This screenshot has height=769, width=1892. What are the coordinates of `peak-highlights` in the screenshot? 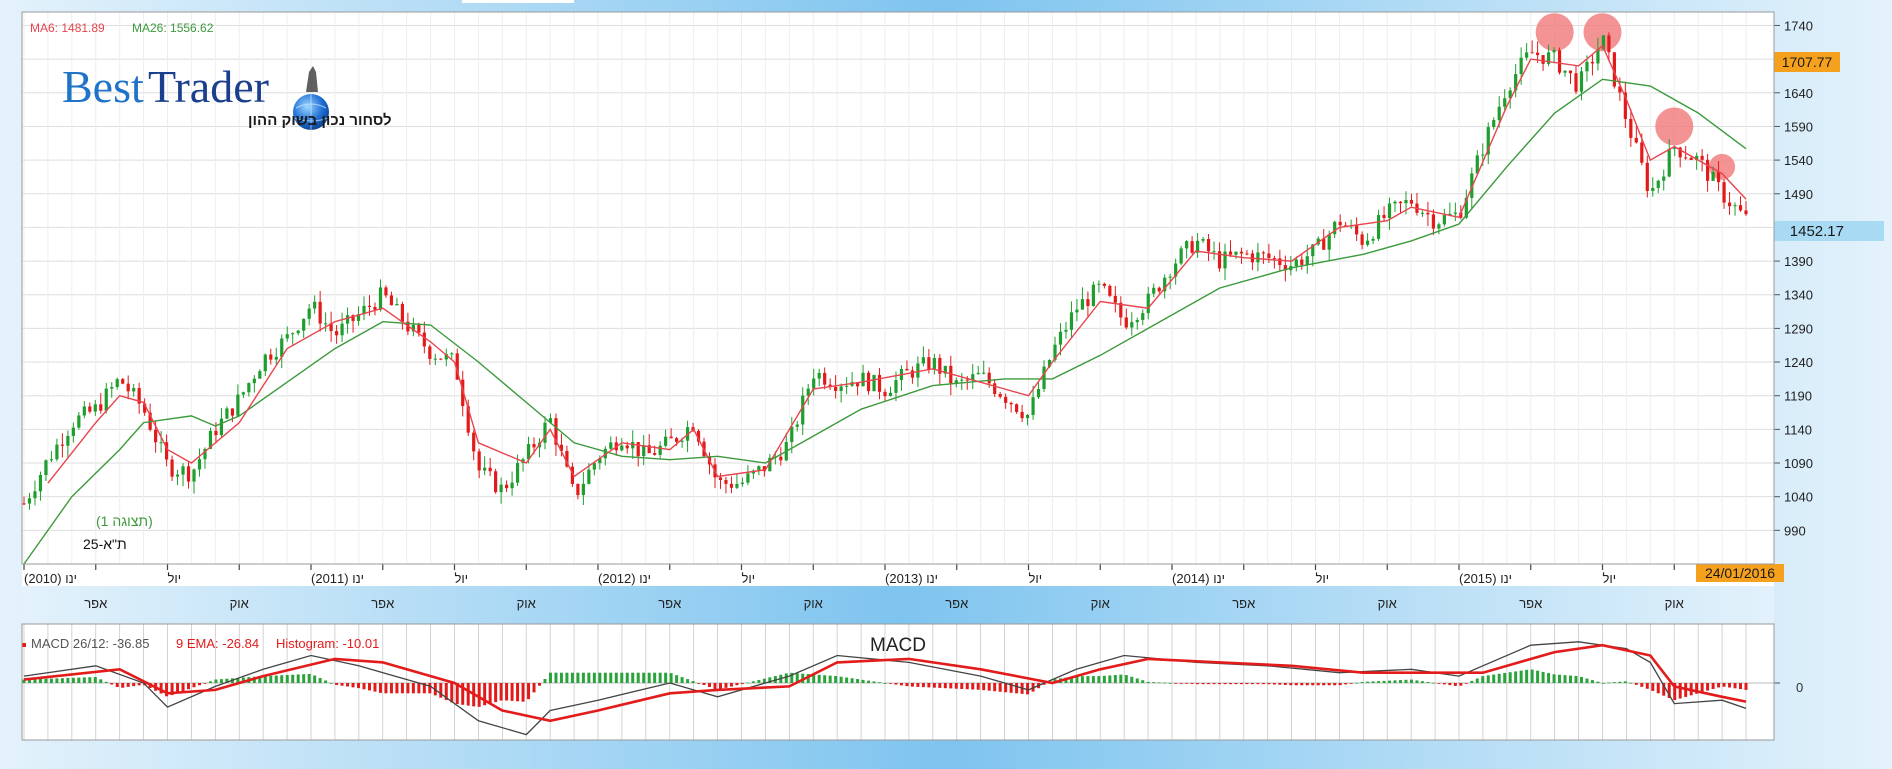 It's located at (1635, 96).